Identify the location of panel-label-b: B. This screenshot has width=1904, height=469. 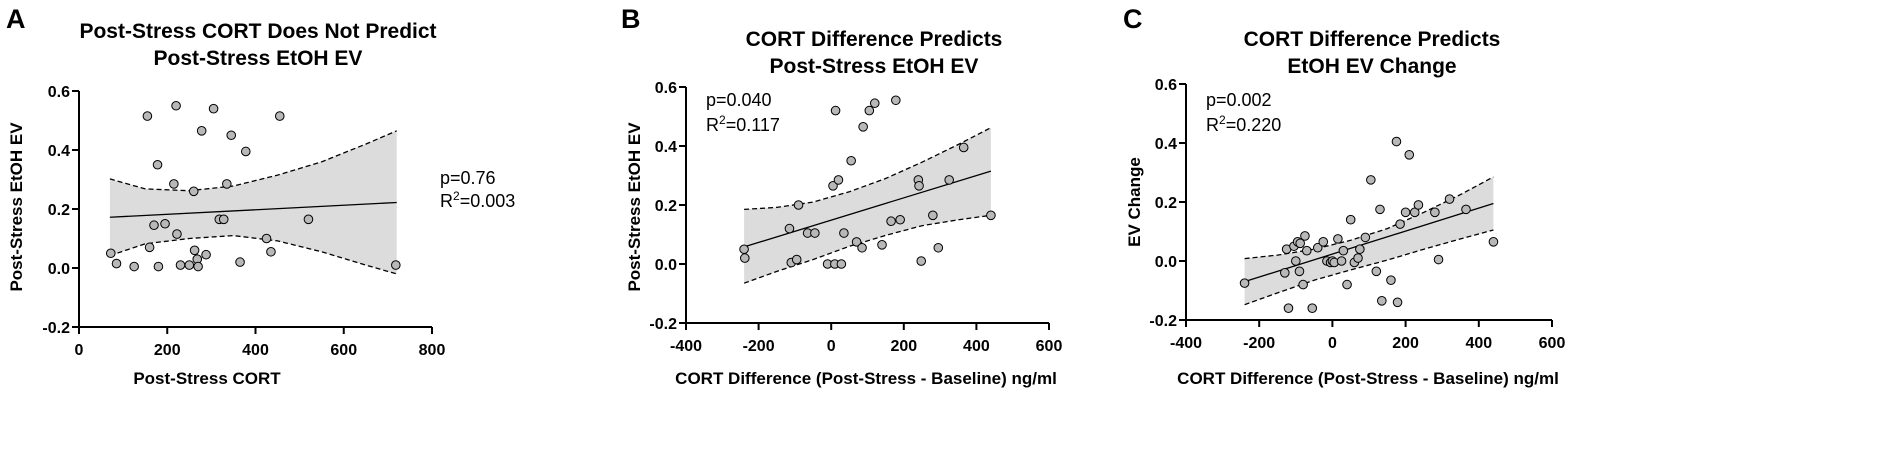
(631, 19).